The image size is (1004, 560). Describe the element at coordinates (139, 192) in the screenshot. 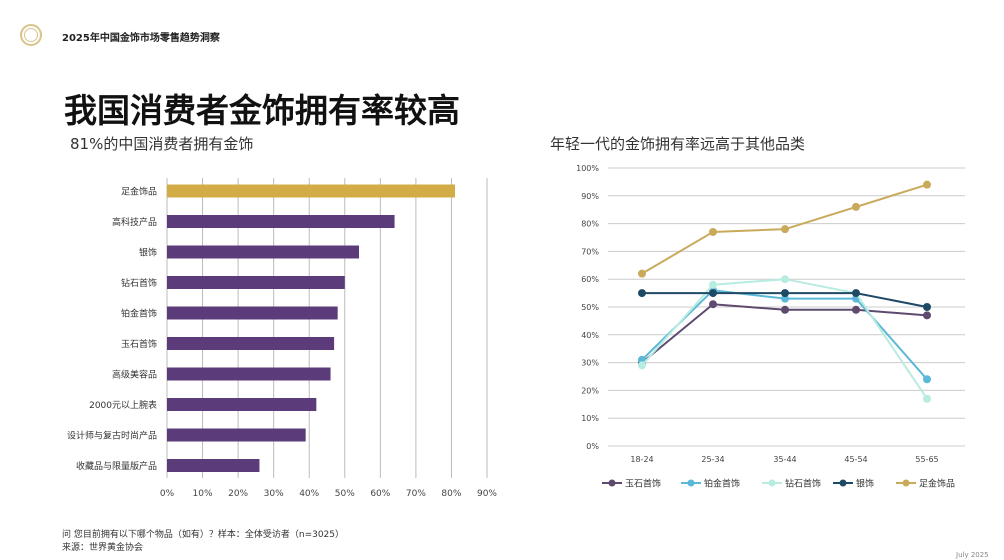

I see `category-label: 足金饰品` at that location.